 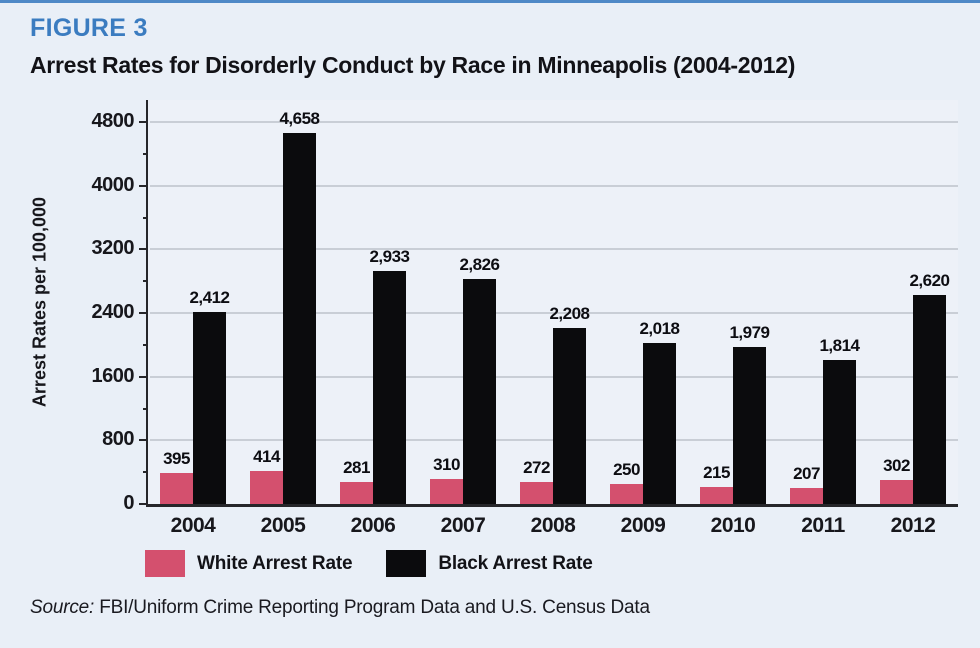 I want to click on legend-item-black: Black Arrest Rate, so click(x=489, y=563).